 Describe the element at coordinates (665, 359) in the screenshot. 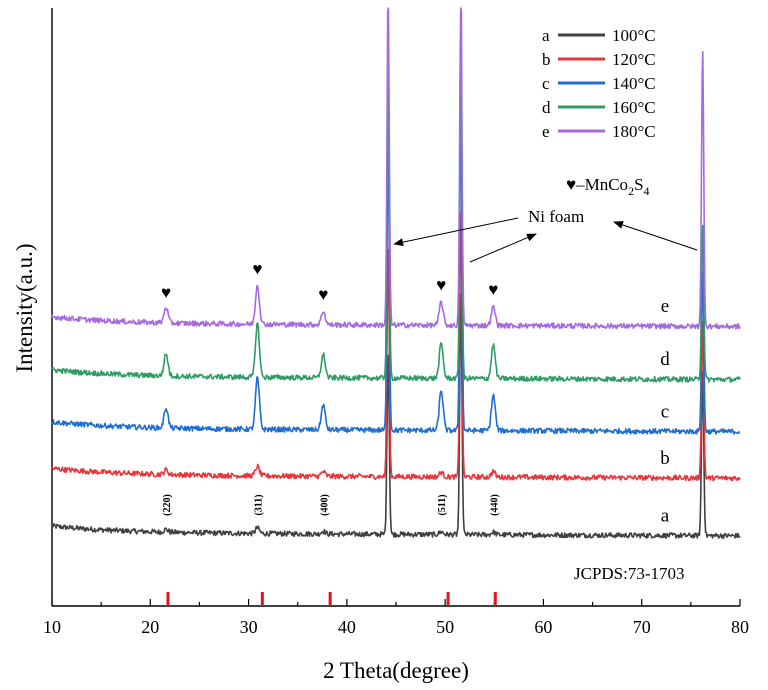

I see `curve-label-d: d` at that location.